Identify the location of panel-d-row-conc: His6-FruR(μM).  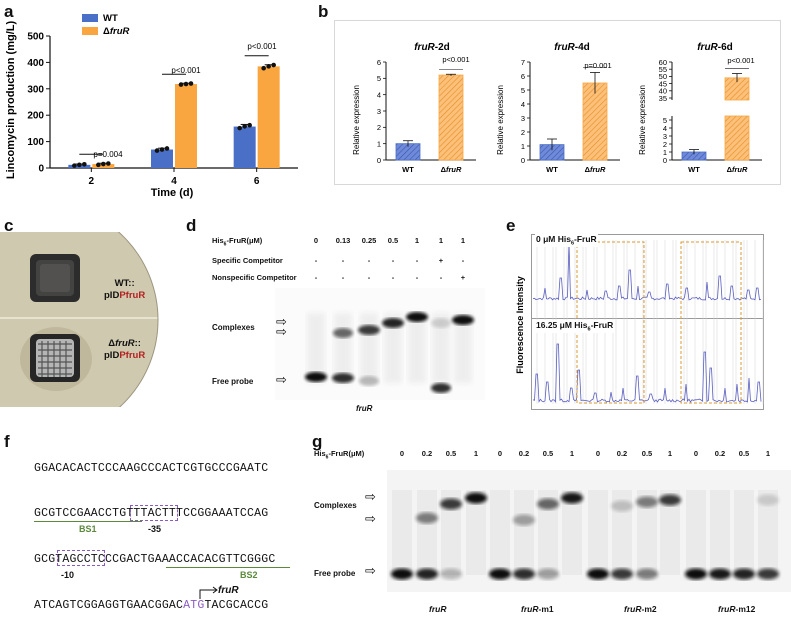
(237, 242).